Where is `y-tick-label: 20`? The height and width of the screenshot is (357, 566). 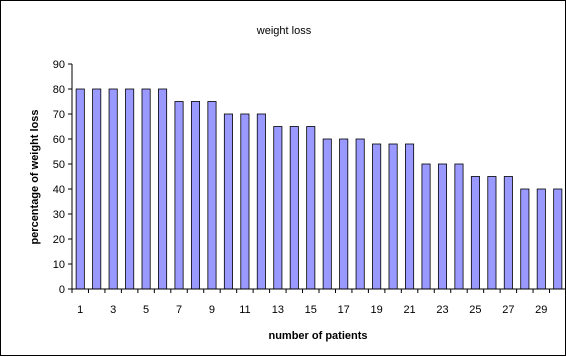 y-tick-label: 20 is located at coordinates (59, 240).